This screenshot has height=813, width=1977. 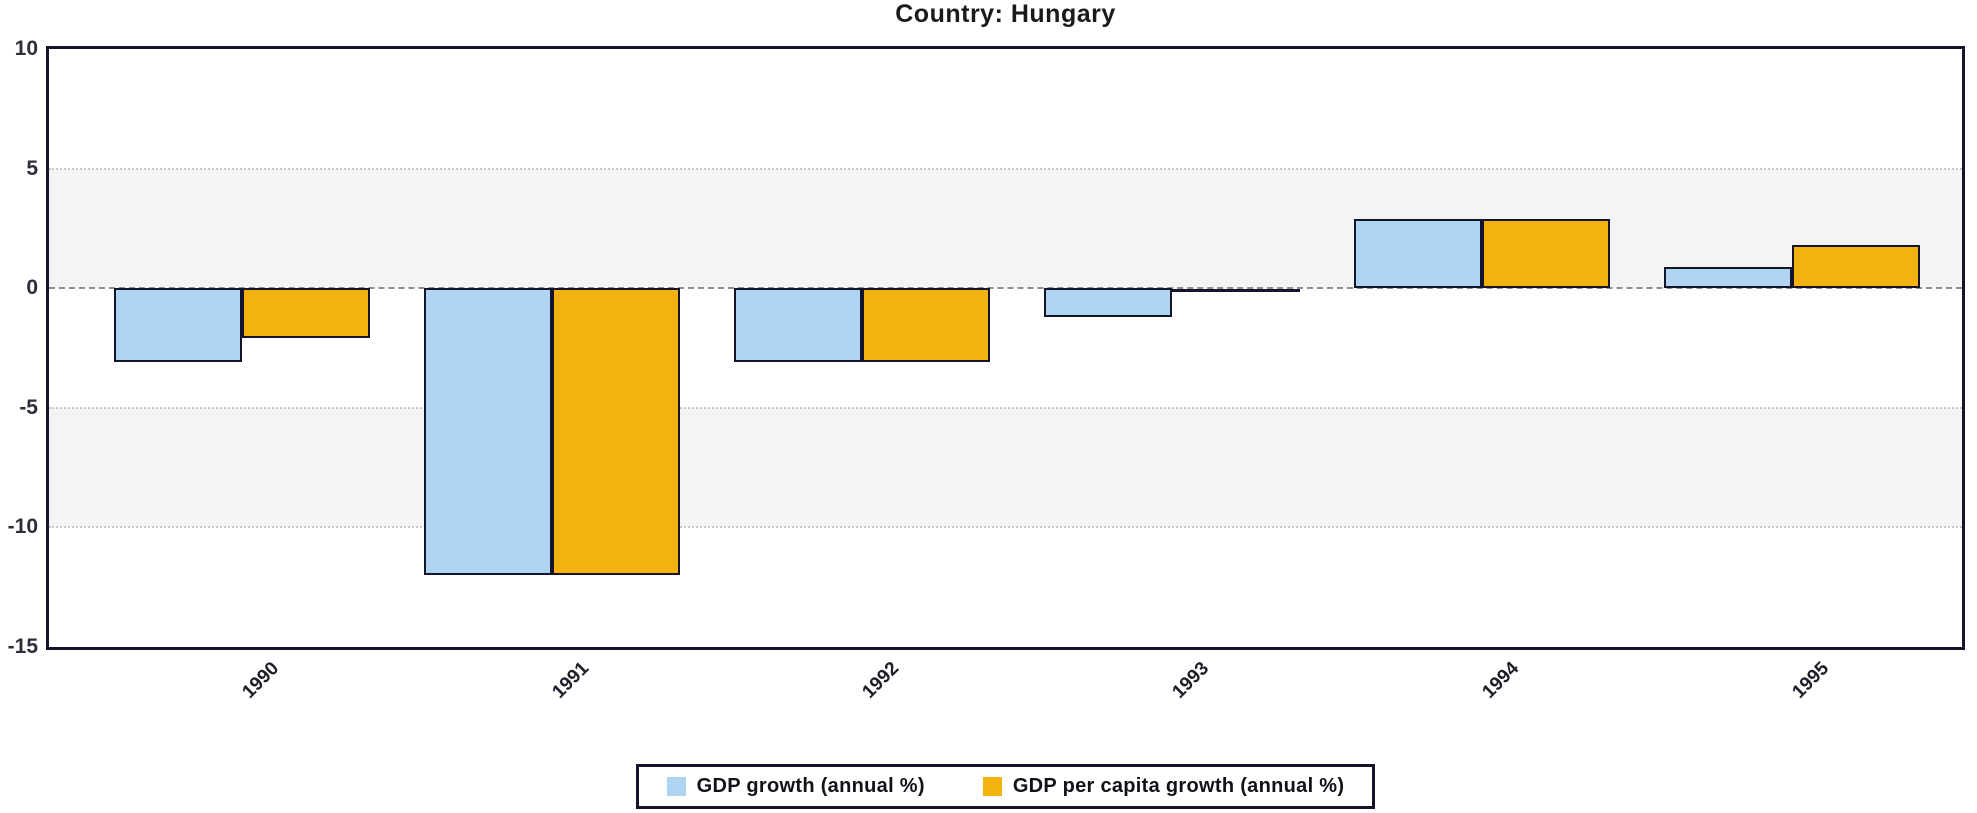 What do you see at coordinates (1236, 291) in the screenshot?
I see `bar-gdp-per-capita-growth-annual-1993` at bounding box center [1236, 291].